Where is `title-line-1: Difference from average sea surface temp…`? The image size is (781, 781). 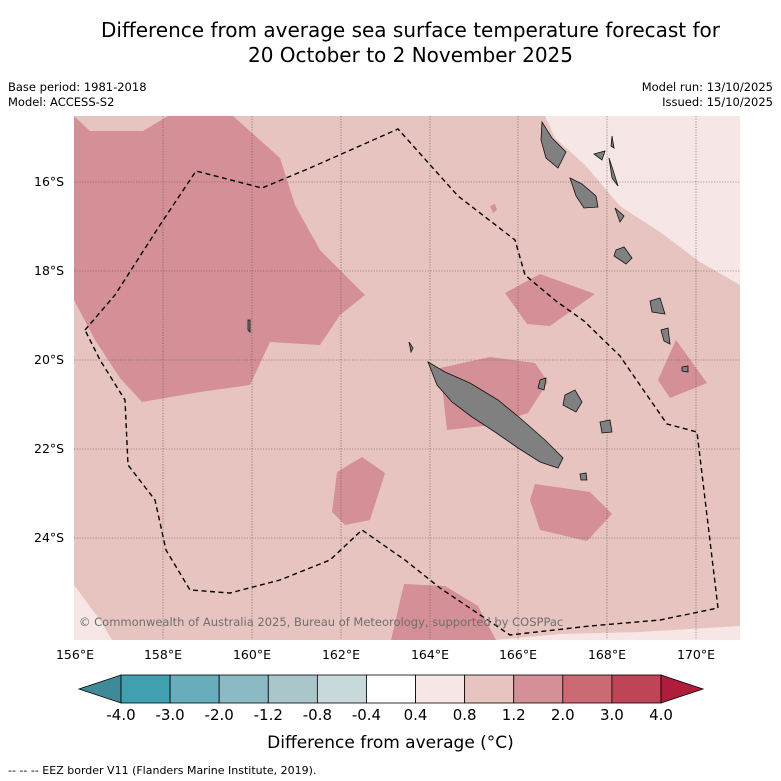 title-line-1: Difference from average sea surface temp… is located at coordinates (410, 30).